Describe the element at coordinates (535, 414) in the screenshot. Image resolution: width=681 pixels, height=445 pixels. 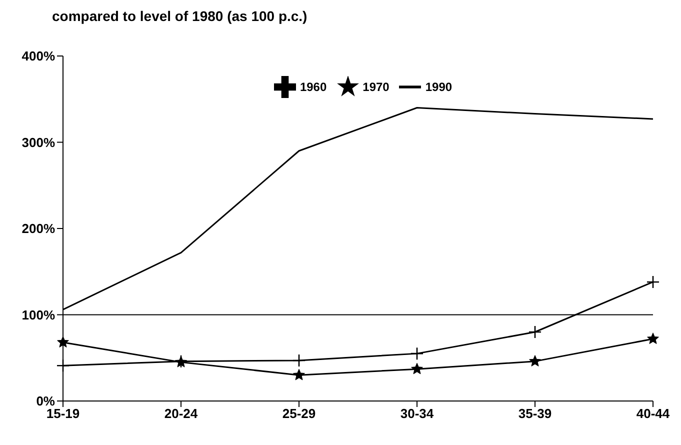
I see `x-tick-label: 35-39` at that location.